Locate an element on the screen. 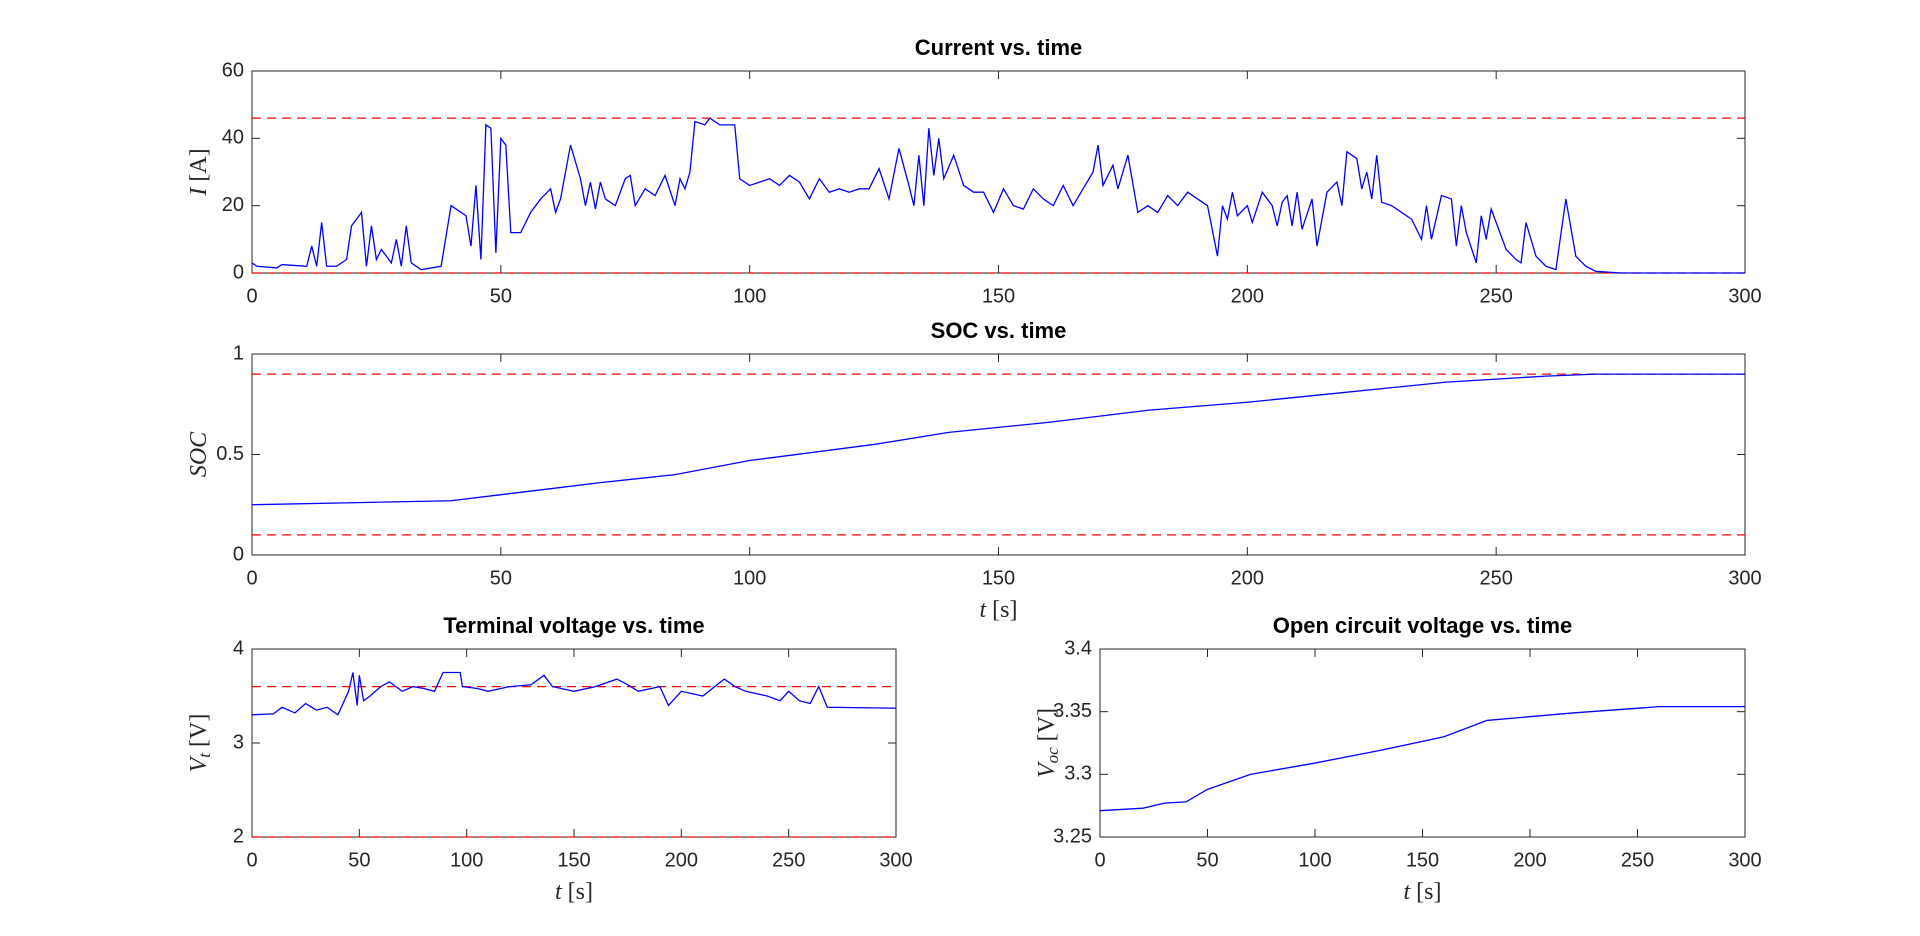 The image size is (1920, 936). y-tick-label: 1 is located at coordinates (238, 353).